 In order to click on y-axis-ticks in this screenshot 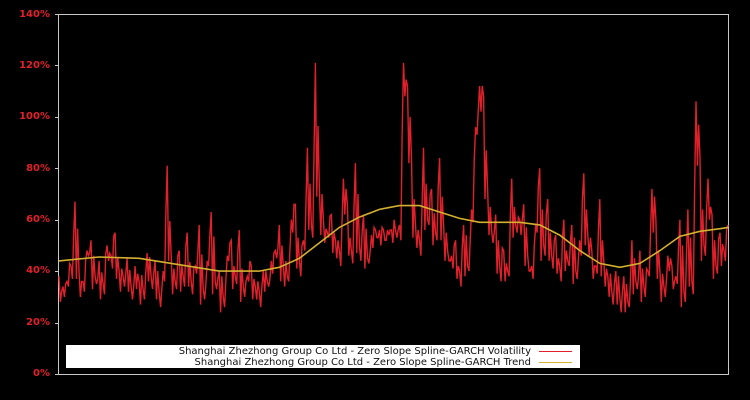, I will do `click(57, 194)`.